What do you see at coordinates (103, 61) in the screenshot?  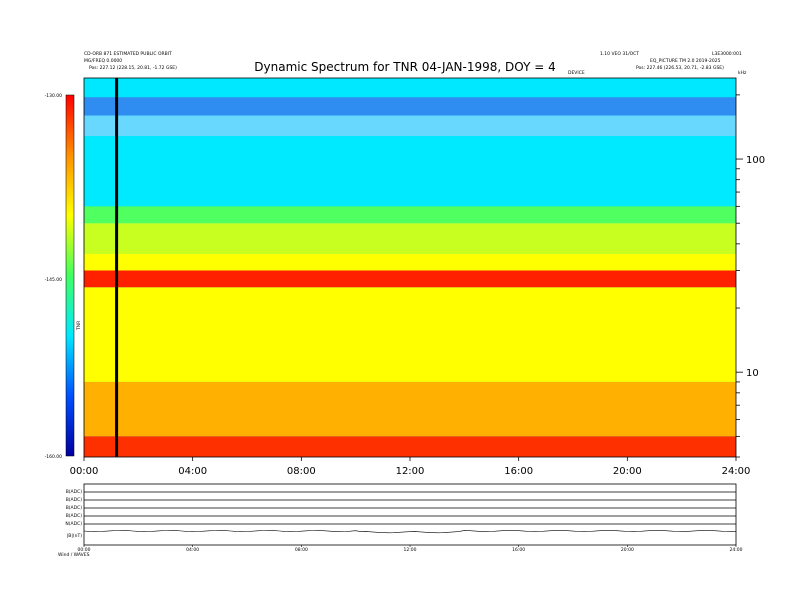 I see `header-left-line2: MG/FREQ 0.0000` at bounding box center [103, 61].